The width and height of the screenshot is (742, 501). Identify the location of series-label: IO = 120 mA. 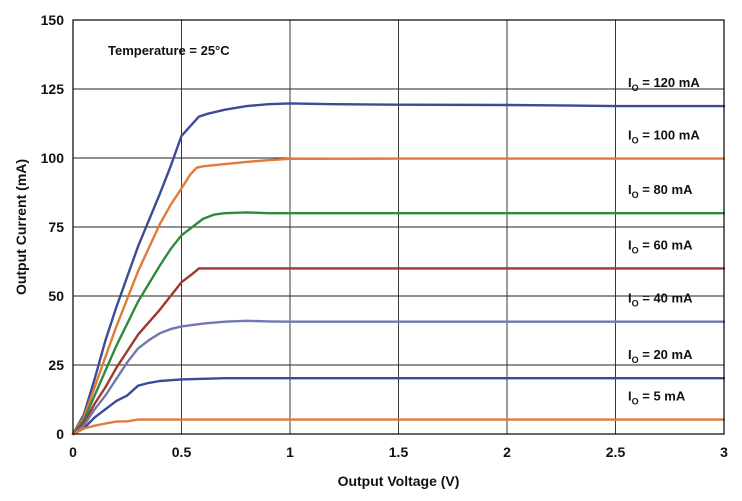
(664, 84).